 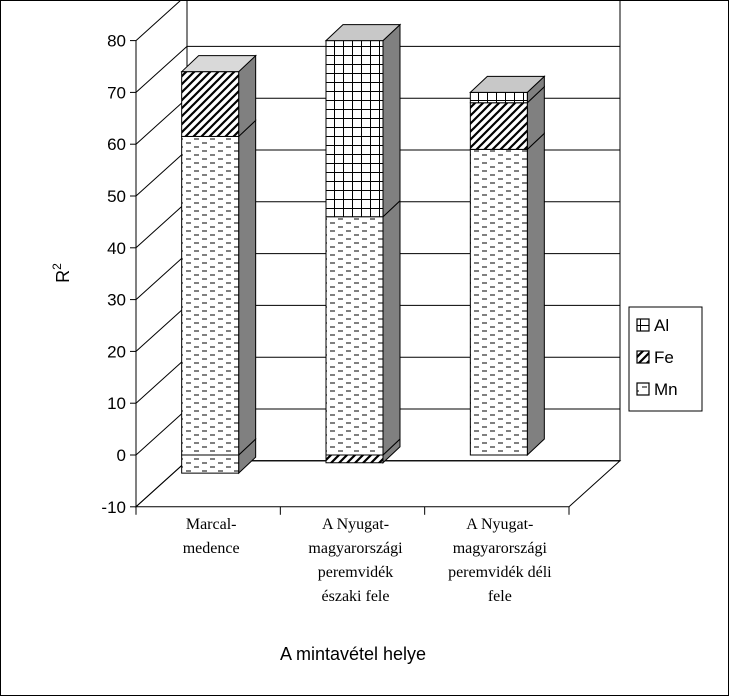 I want to click on category-label: fele, so click(x=500, y=596).